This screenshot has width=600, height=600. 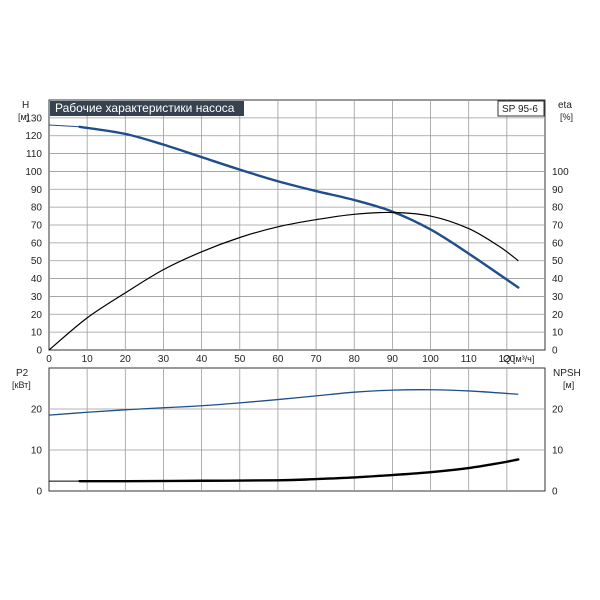 I want to click on h-tick-label: 50, so click(x=37, y=261).